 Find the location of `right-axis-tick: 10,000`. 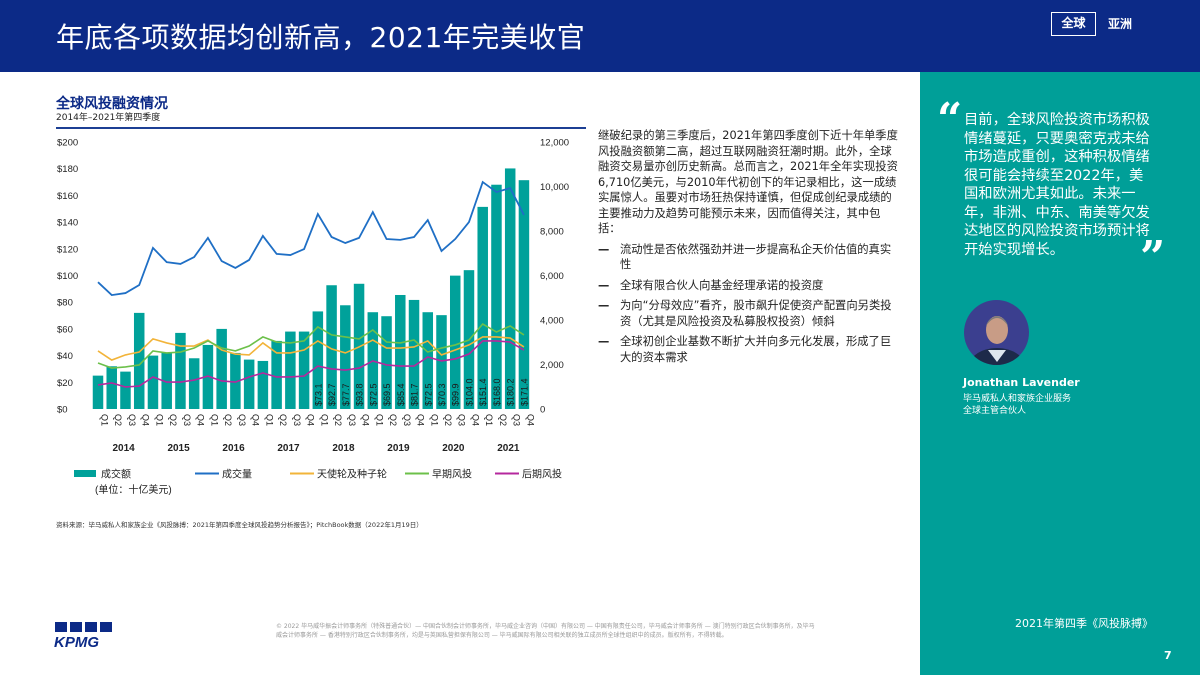

right-axis-tick: 10,000 is located at coordinates (554, 187).